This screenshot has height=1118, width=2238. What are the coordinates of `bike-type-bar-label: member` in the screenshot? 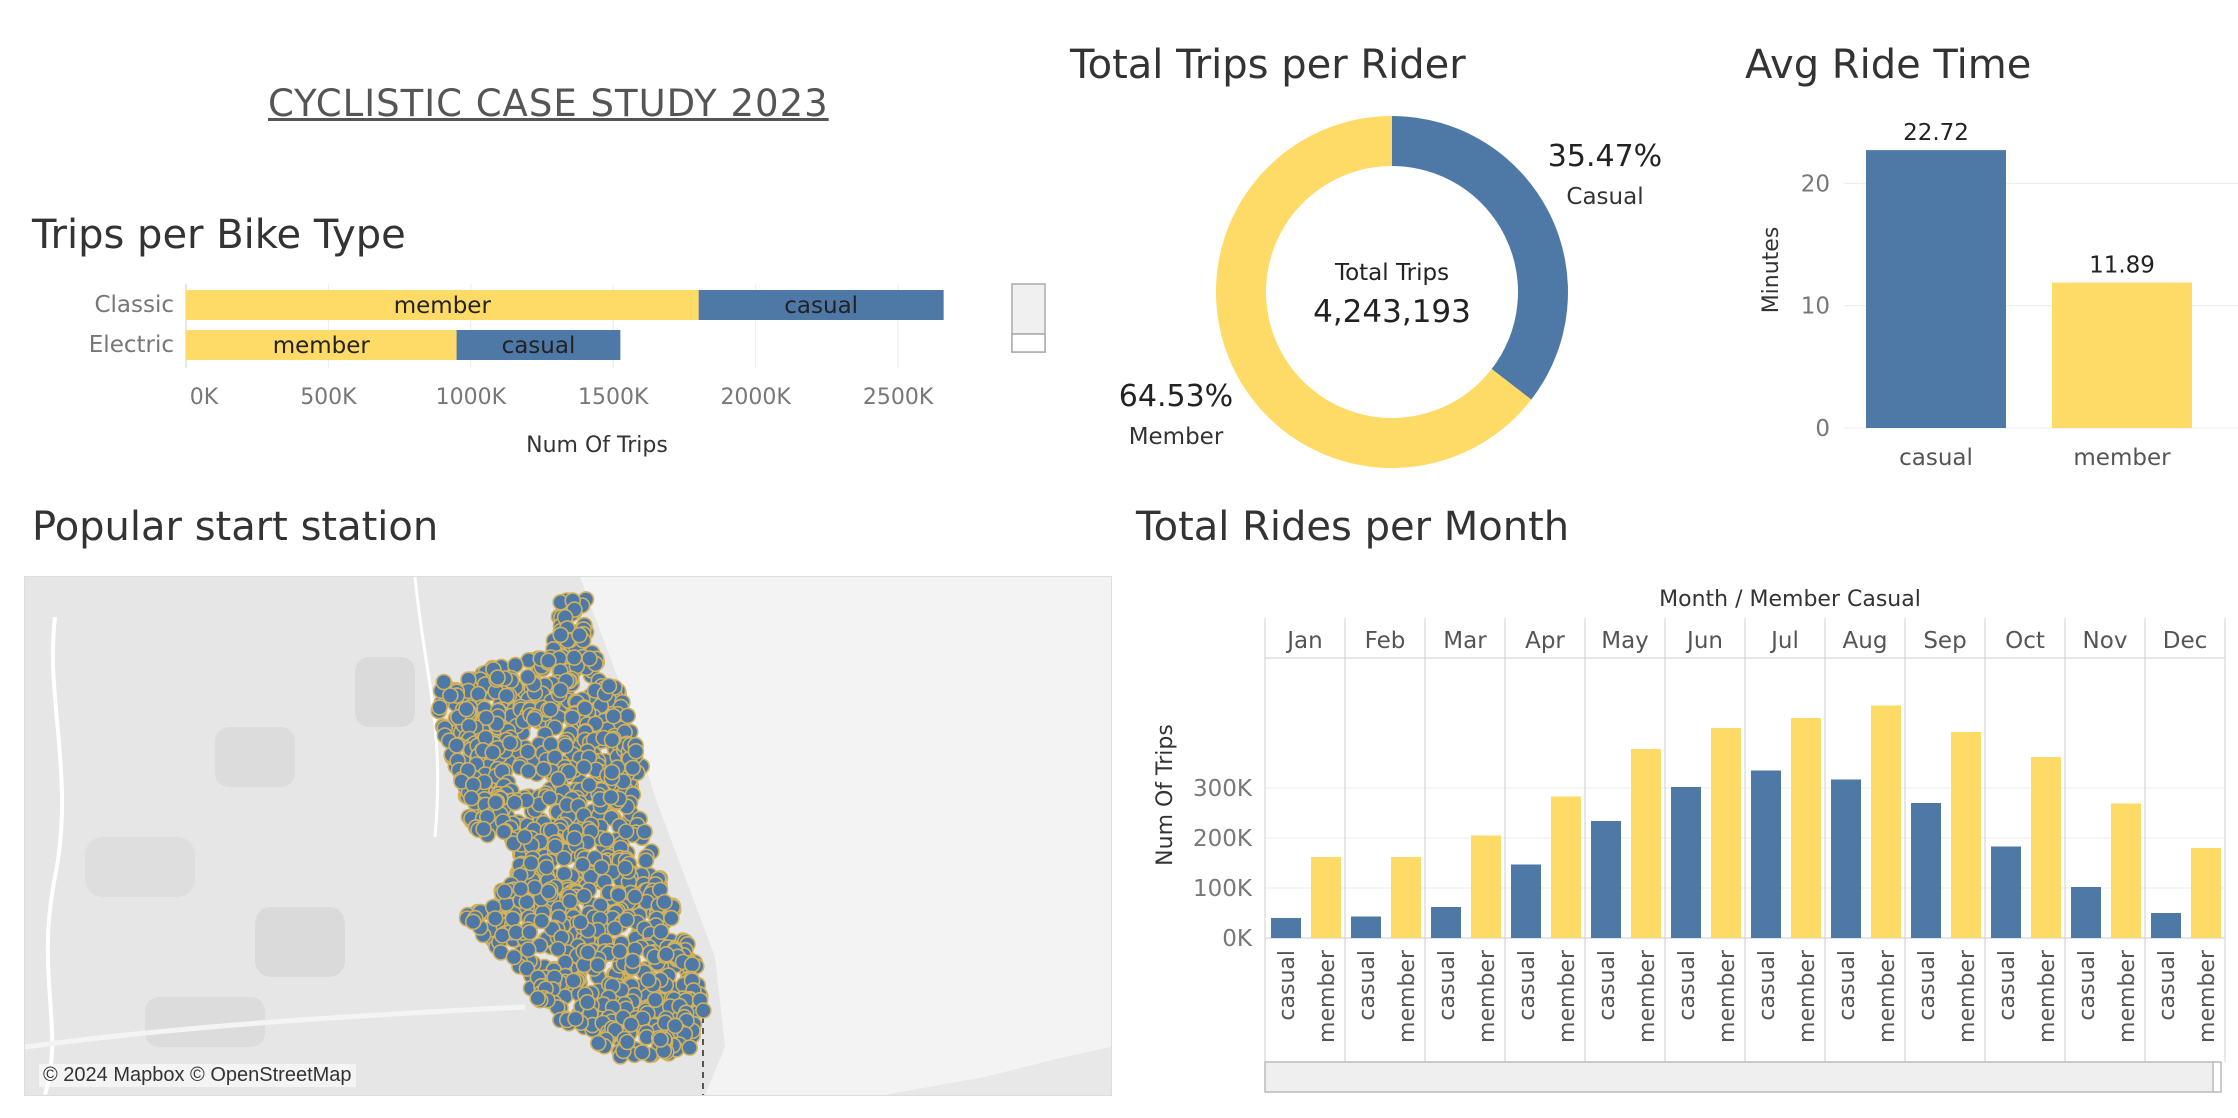 It's located at (443, 306).